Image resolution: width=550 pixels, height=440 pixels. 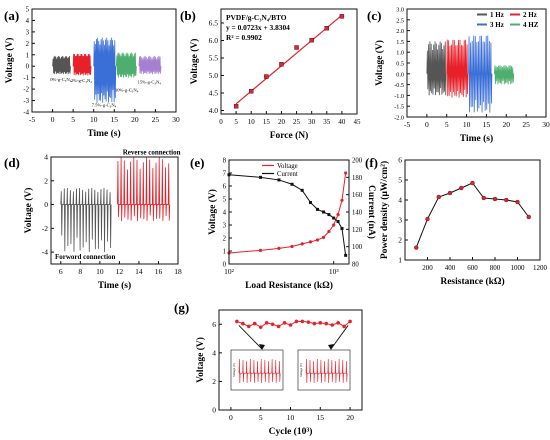 What do you see at coordinates (472, 268) in the screenshot?
I see `x-tick-label: 600` at bounding box center [472, 268].